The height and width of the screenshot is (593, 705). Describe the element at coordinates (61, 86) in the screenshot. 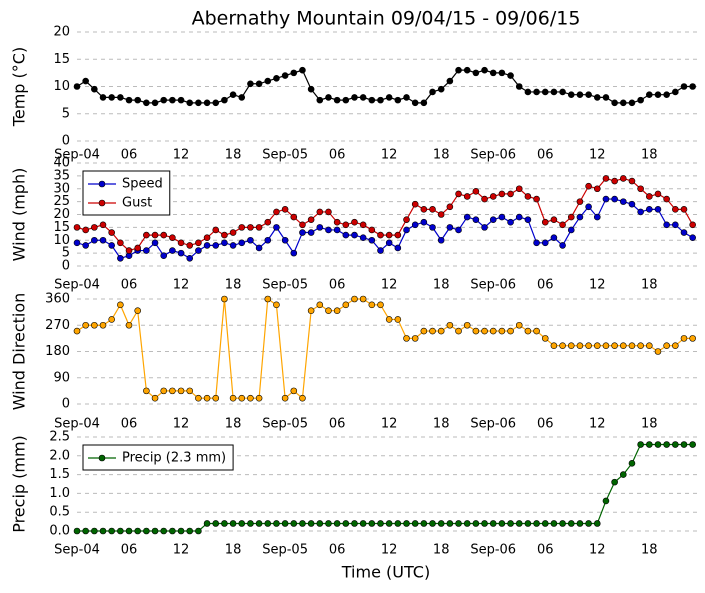

I see `y-tick-label: 10` at that location.